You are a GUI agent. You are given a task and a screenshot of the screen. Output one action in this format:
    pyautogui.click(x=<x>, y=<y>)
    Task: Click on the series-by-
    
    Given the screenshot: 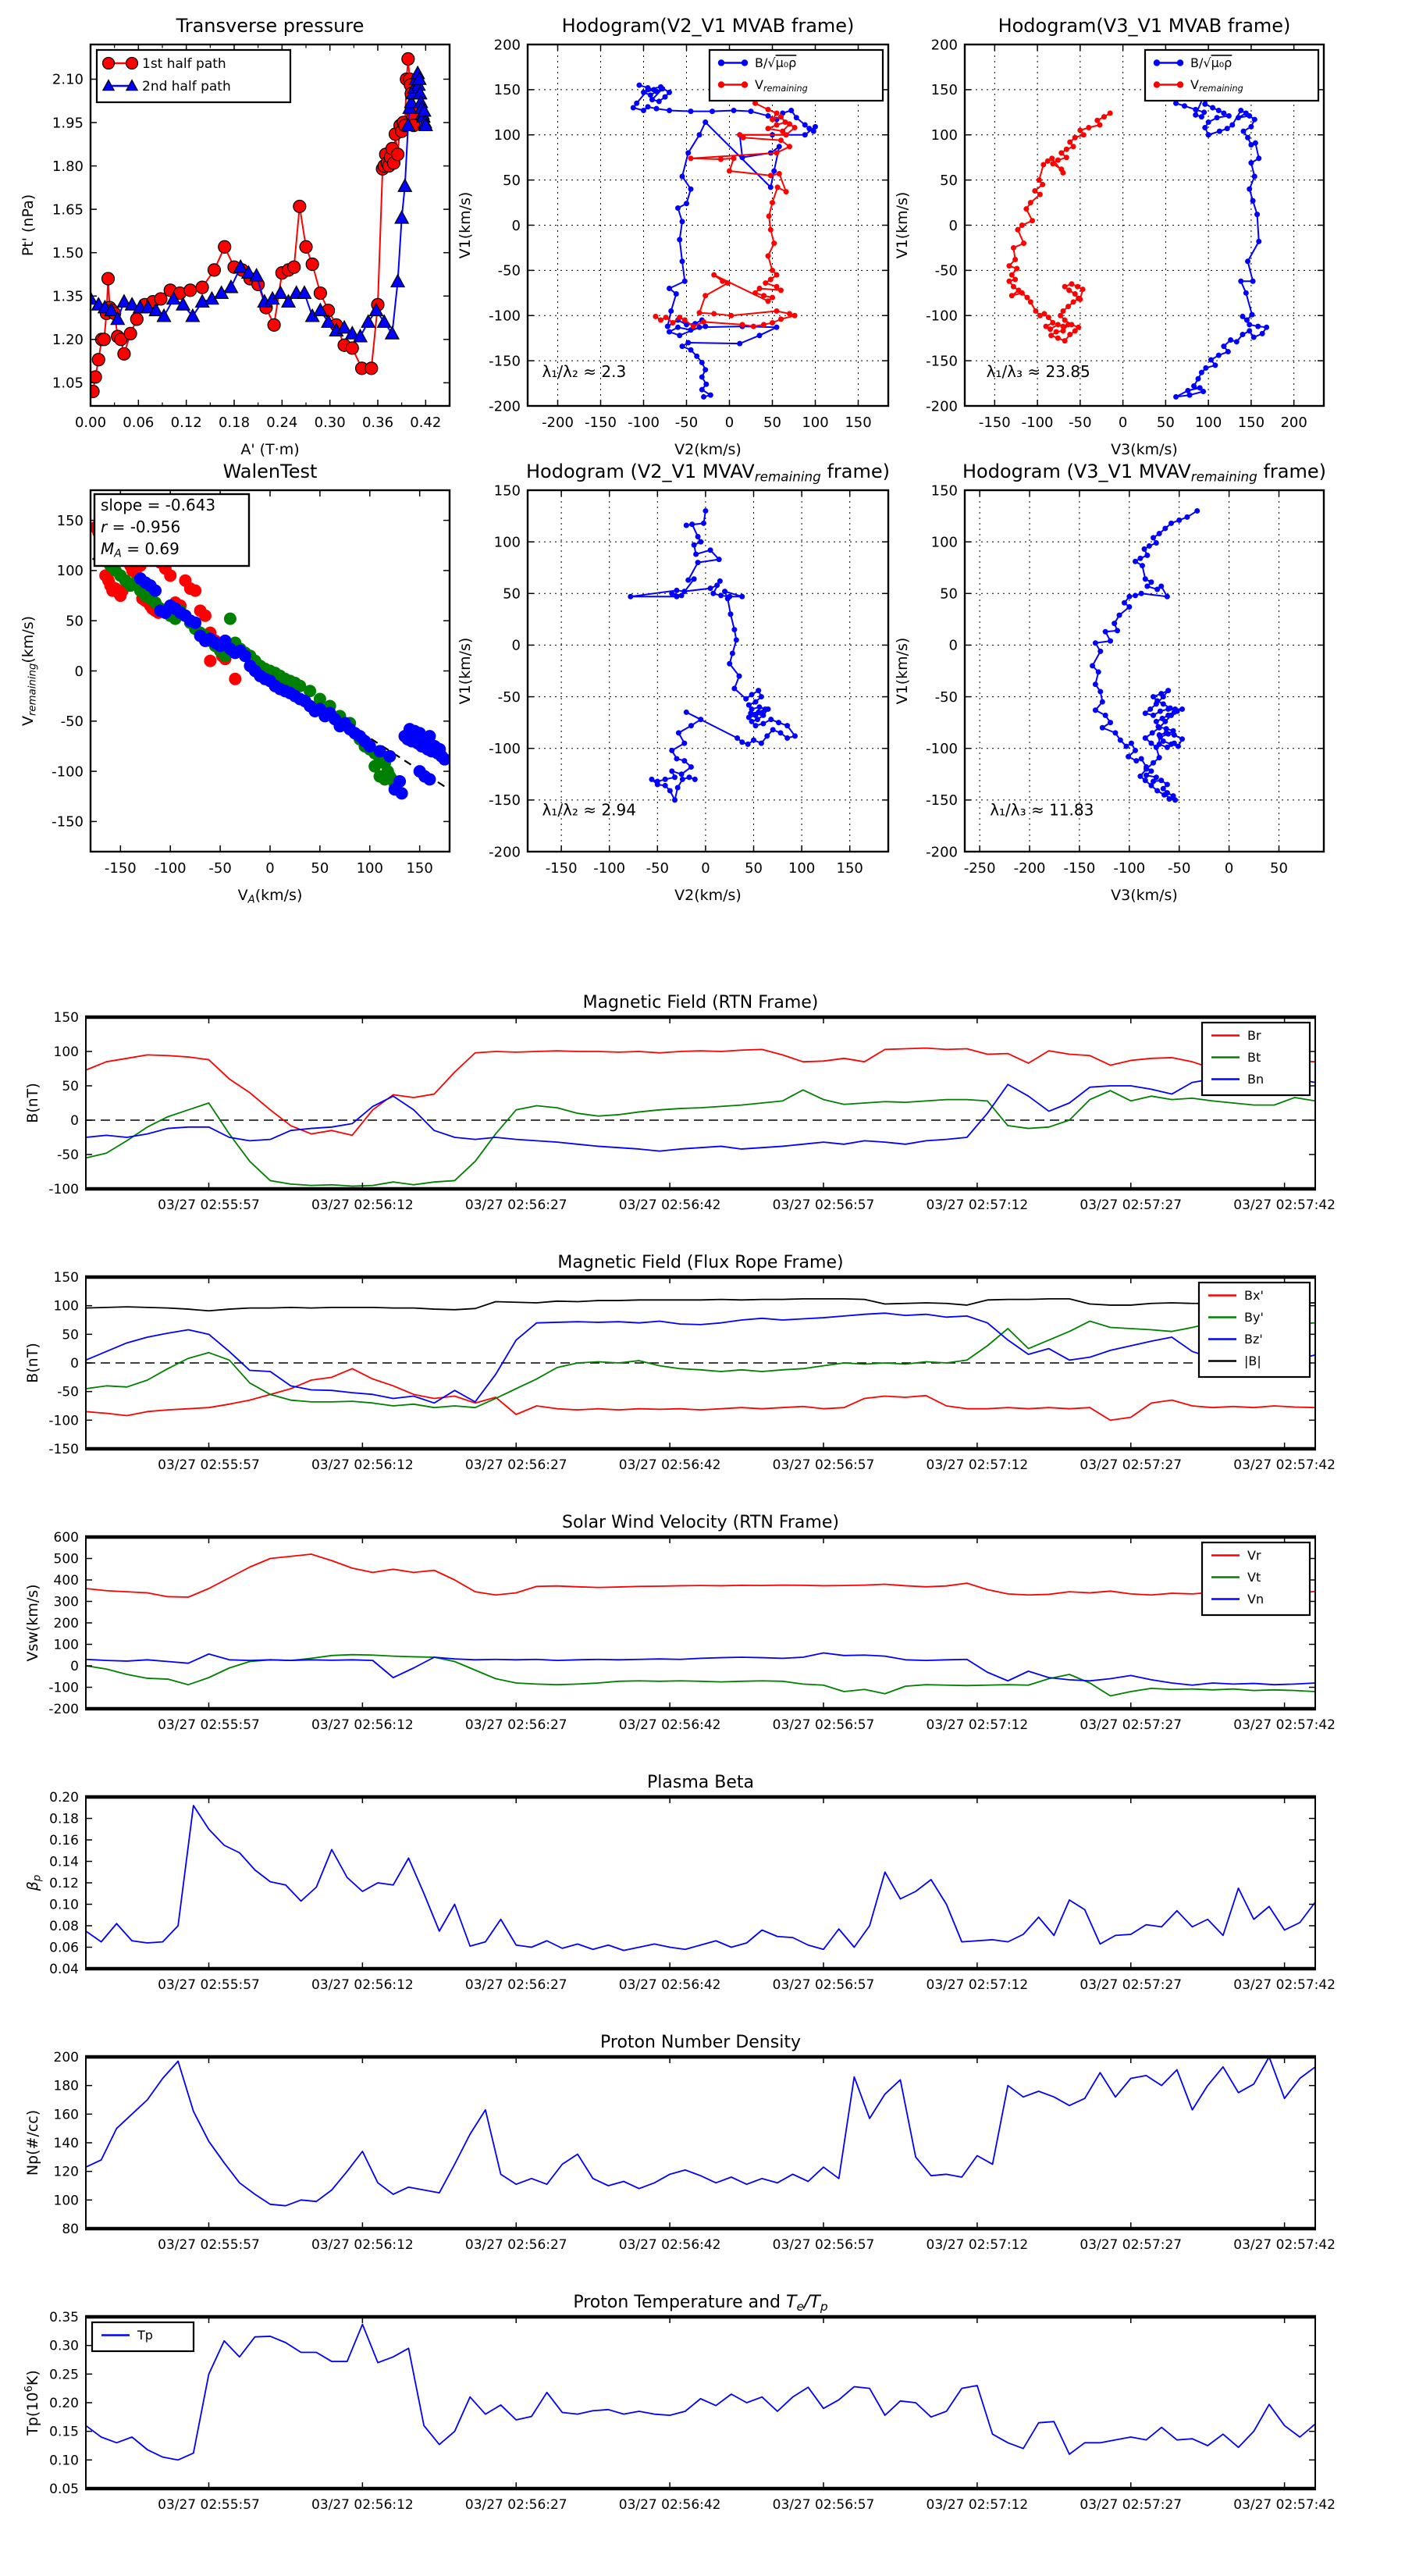 What is the action you would take?
    pyautogui.click(x=701, y=1364)
    